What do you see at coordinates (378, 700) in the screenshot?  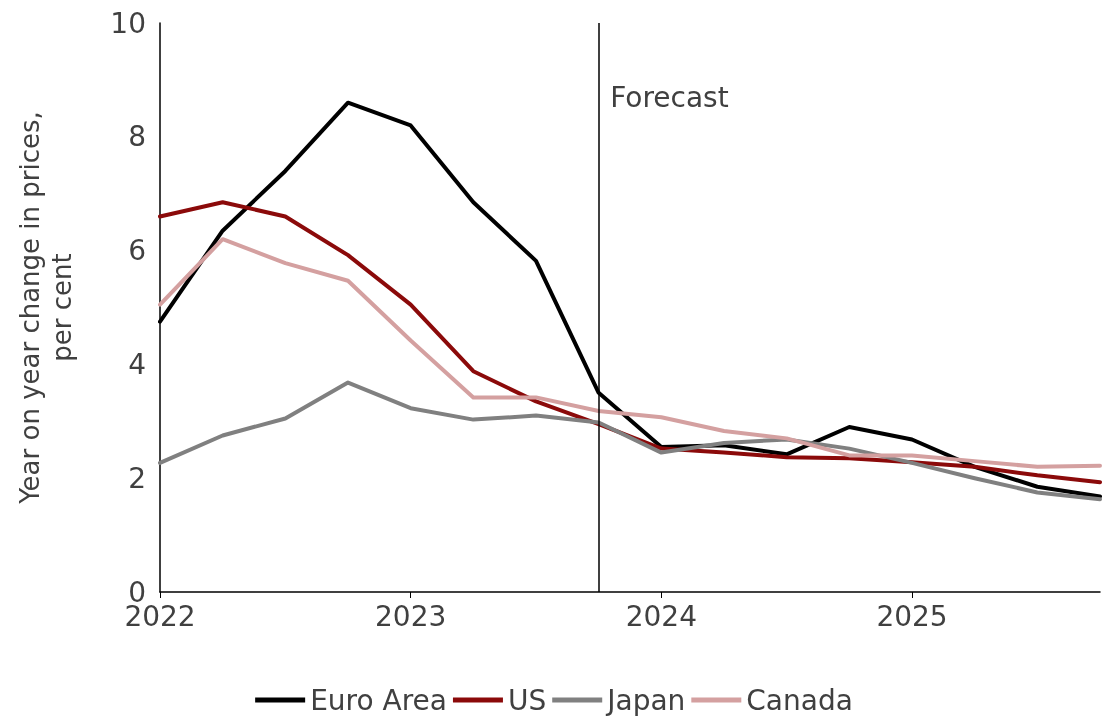 I see `legend-label: Euro Area` at bounding box center [378, 700].